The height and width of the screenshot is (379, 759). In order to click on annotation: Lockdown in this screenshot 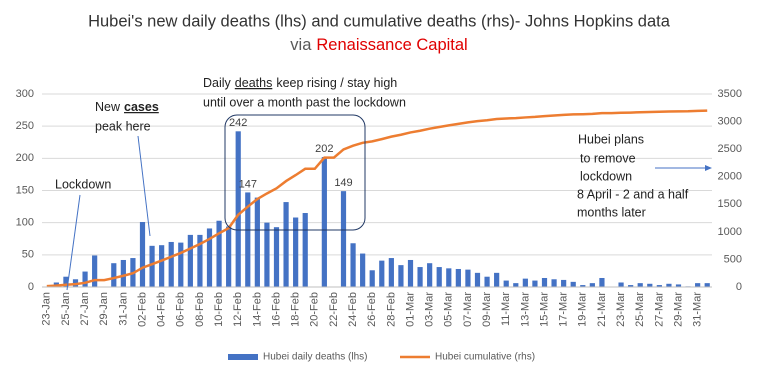, I will do `click(83, 184)`.